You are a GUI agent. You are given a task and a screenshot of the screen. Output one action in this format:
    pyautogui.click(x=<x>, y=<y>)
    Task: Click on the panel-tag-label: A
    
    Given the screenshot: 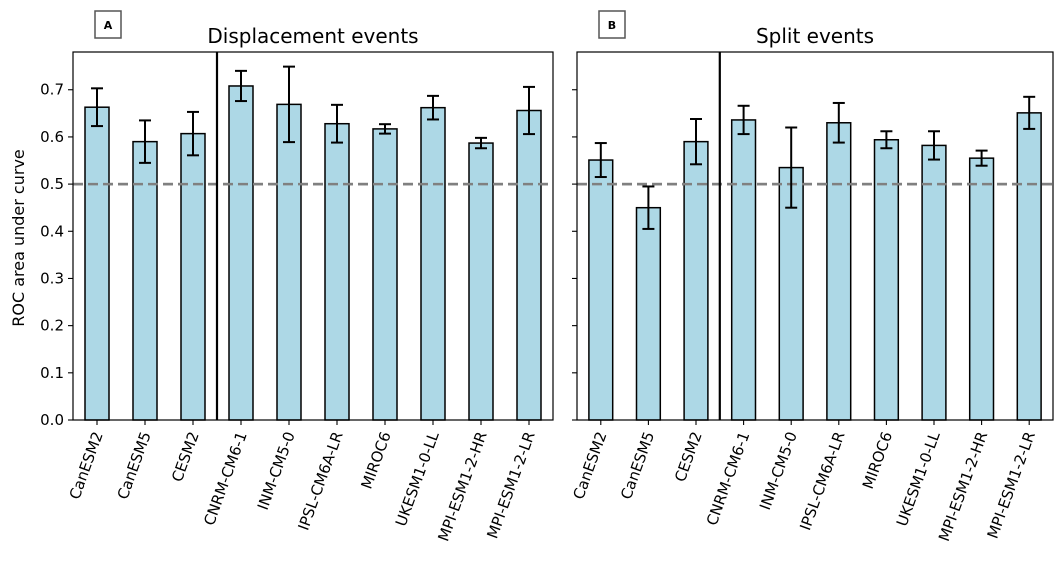 What is the action you would take?
    pyautogui.click(x=108, y=25)
    